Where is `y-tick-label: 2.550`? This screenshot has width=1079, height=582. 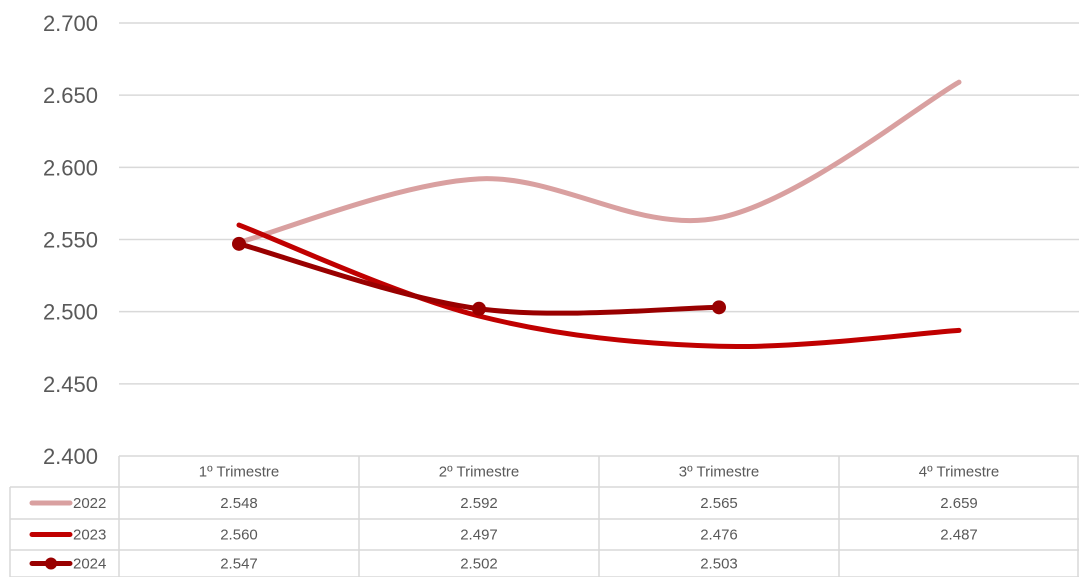
y-tick-label: 2.550 is located at coordinates (70, 240).